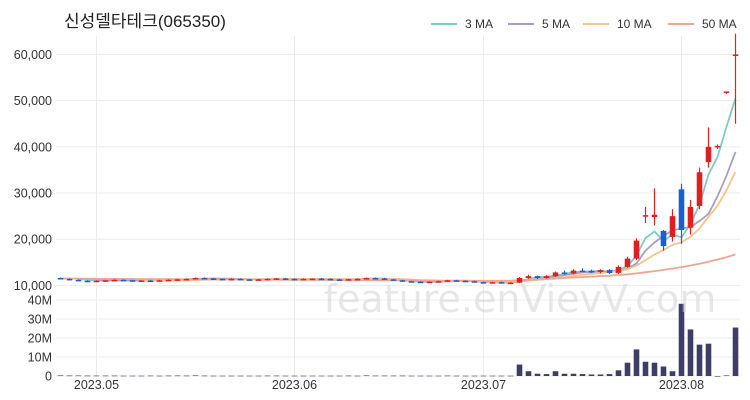 The image size is (750, 400). What do you see at coordinates (634, 24) in the screenshot?
I see `legend-label: 10 MA` at bounding box center [634, 24].